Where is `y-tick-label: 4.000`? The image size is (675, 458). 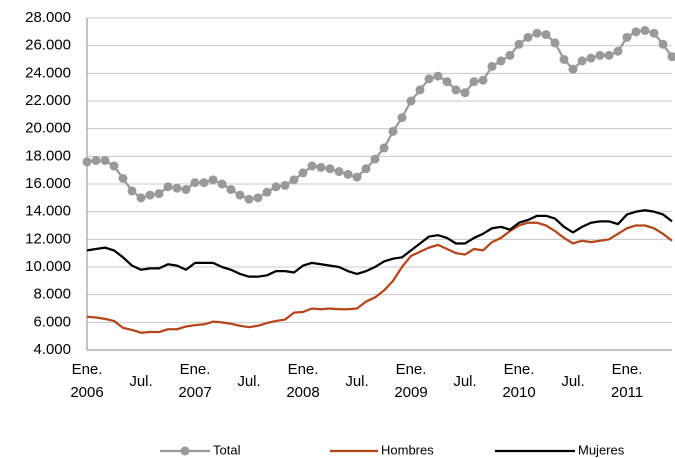
y-tick-label: 4.000 is located at coordinates (52, 349).